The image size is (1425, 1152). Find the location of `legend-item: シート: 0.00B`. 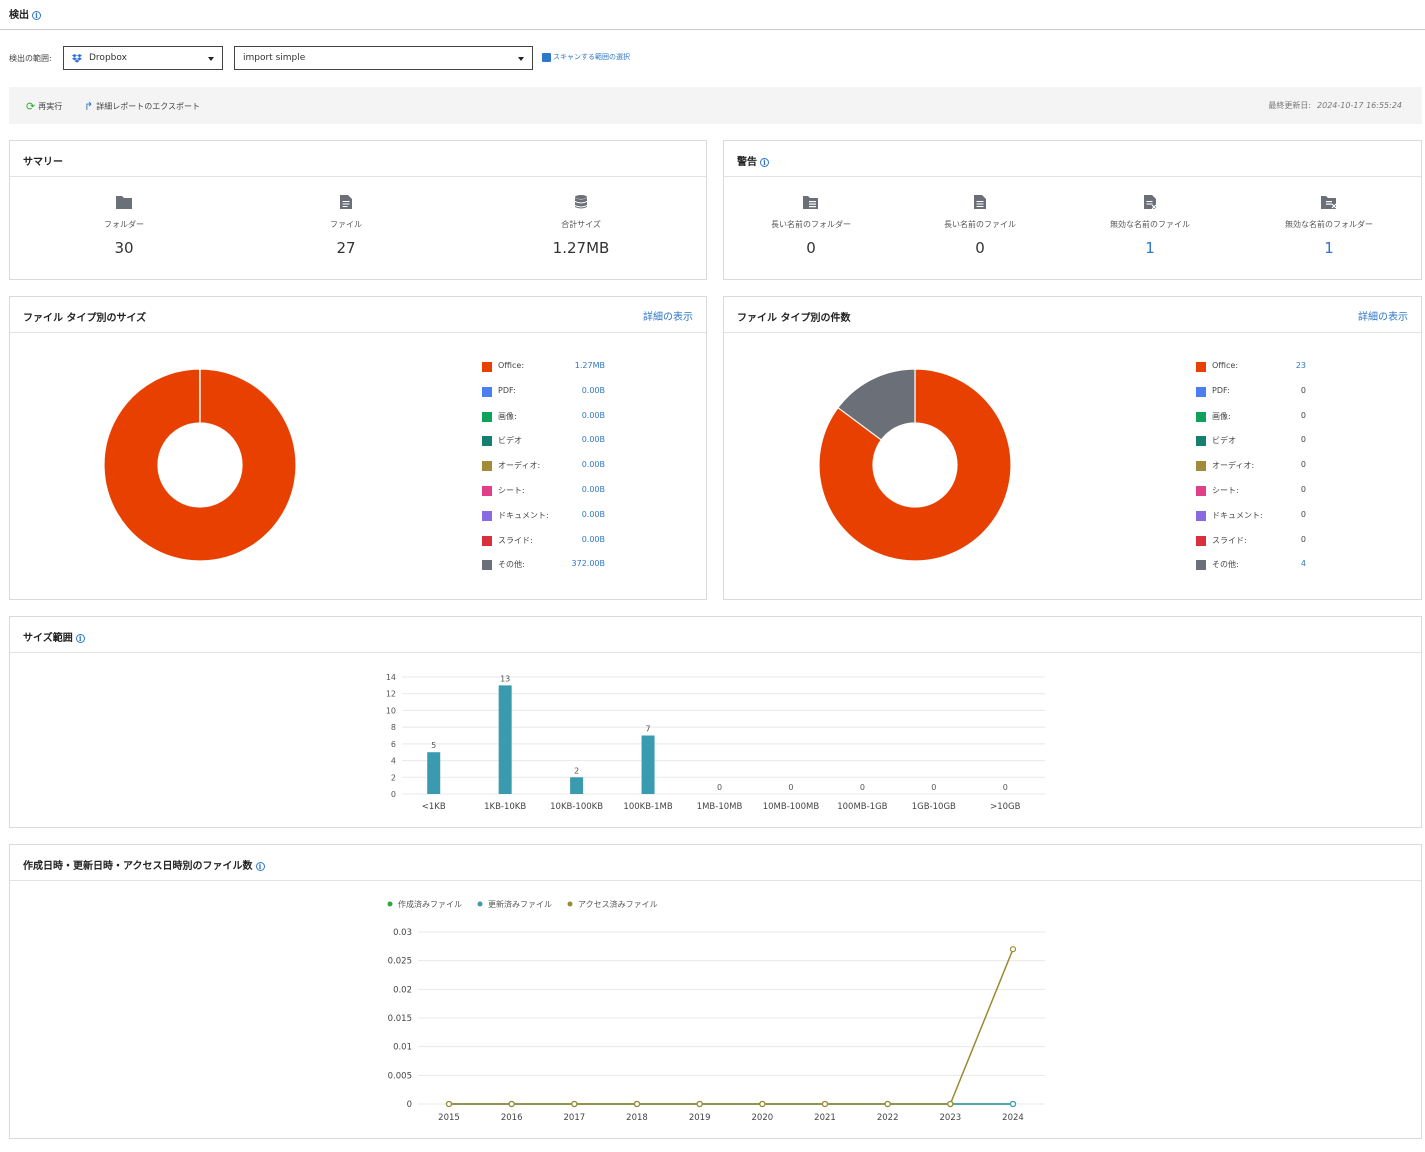

legend-item: シート: 0.00B is located at coordinates (582, 491).